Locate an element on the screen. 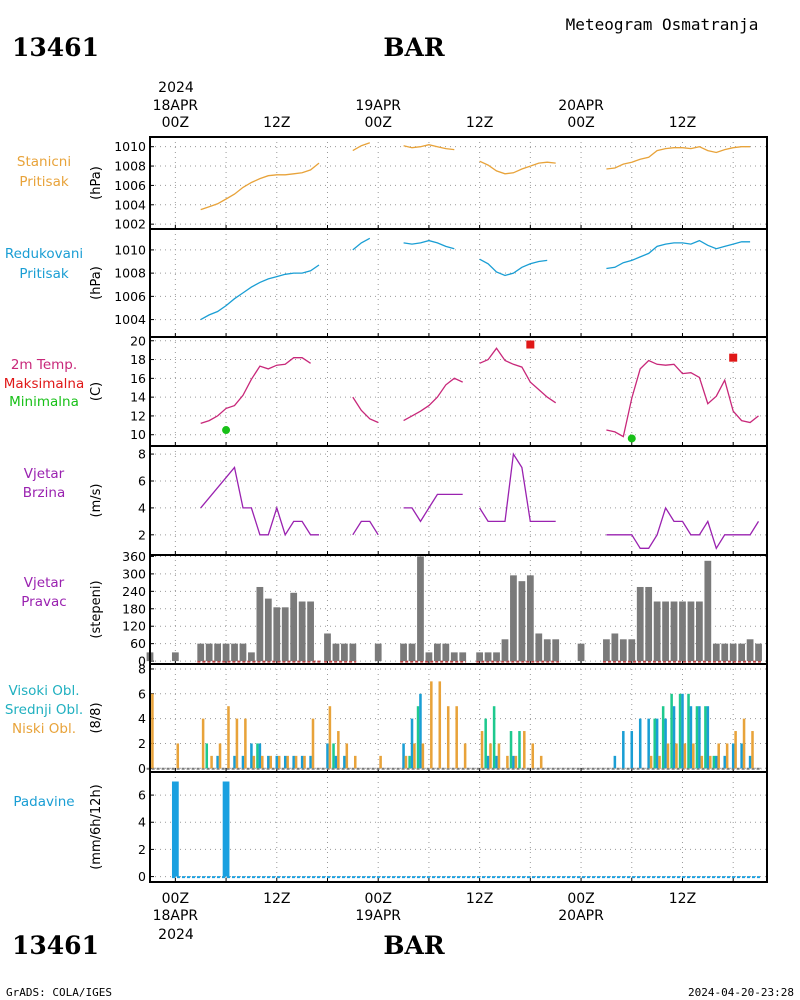 The height and width of the screenshot is (1000, 800). y-tick-label: 60 is located at coordinates (138, 643).